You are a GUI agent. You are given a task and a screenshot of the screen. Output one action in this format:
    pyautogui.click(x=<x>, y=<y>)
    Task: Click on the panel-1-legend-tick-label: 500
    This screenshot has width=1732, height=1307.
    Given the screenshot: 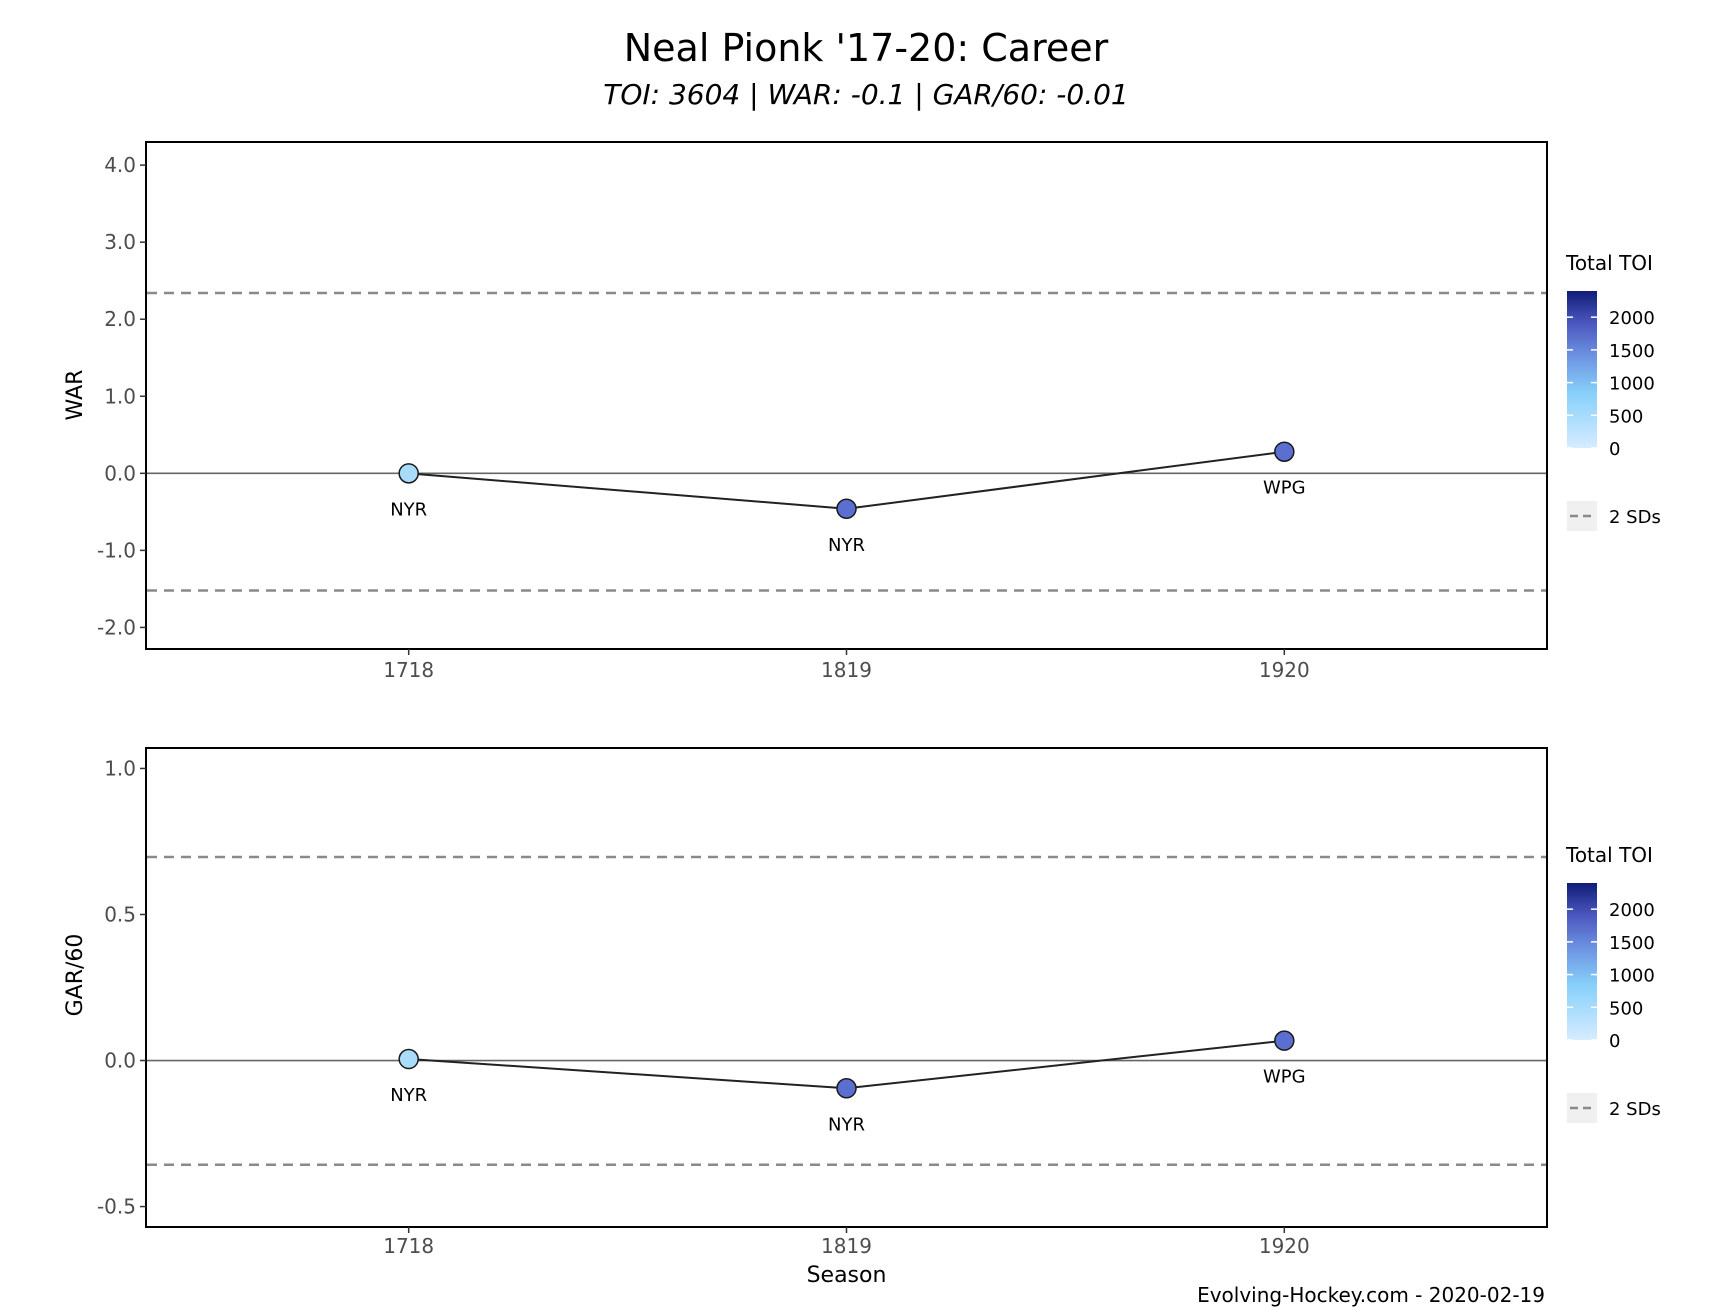 What is the action you would take?
    pyautogui.click(x=1626, y=416)
    